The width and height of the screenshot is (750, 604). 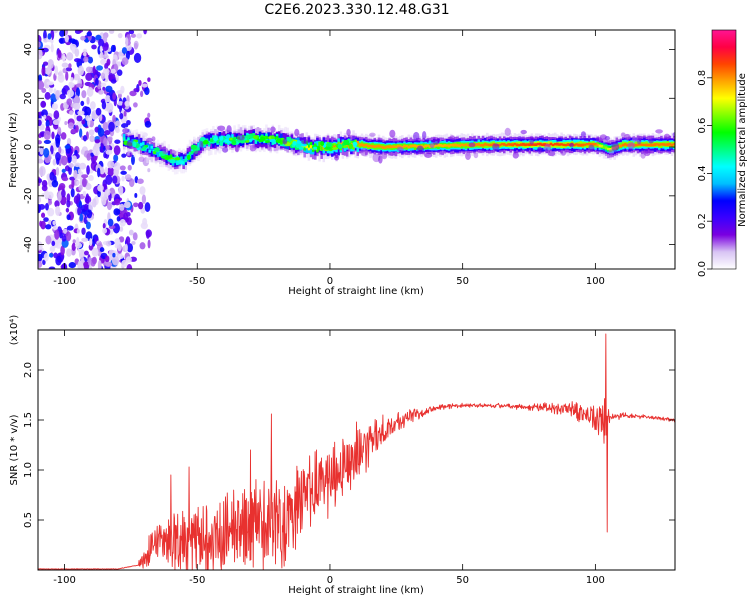 I want to click on spectrogram-ridge-layer, so click(x=398, y=149).